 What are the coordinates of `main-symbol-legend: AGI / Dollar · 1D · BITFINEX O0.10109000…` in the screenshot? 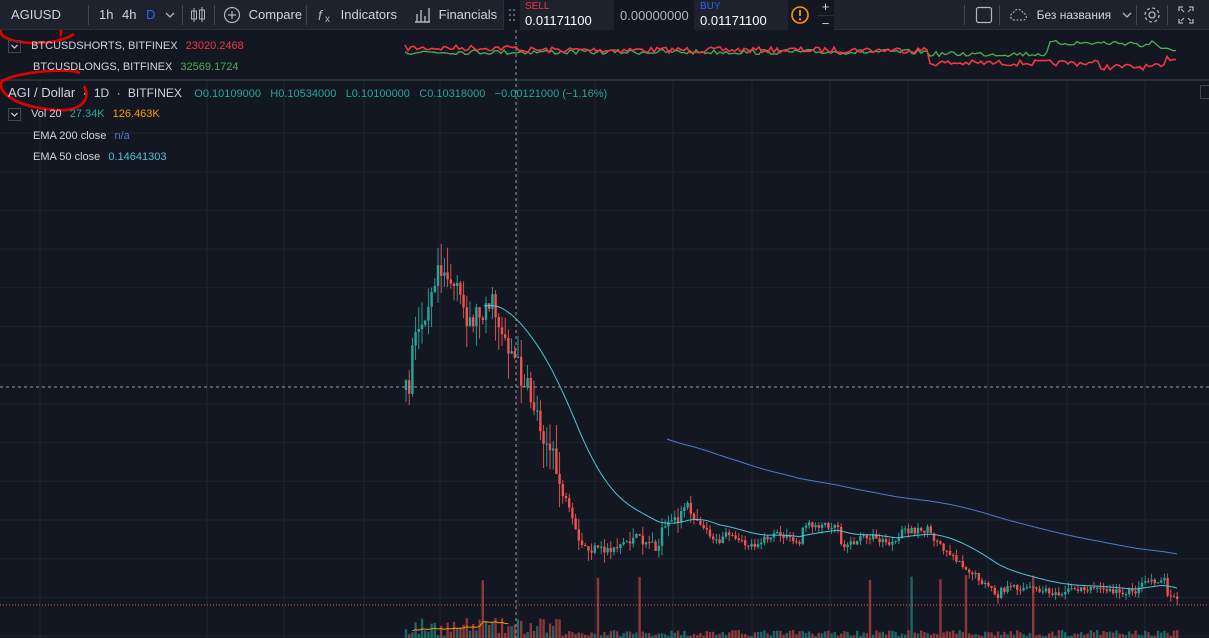 It's located at (307, 93).